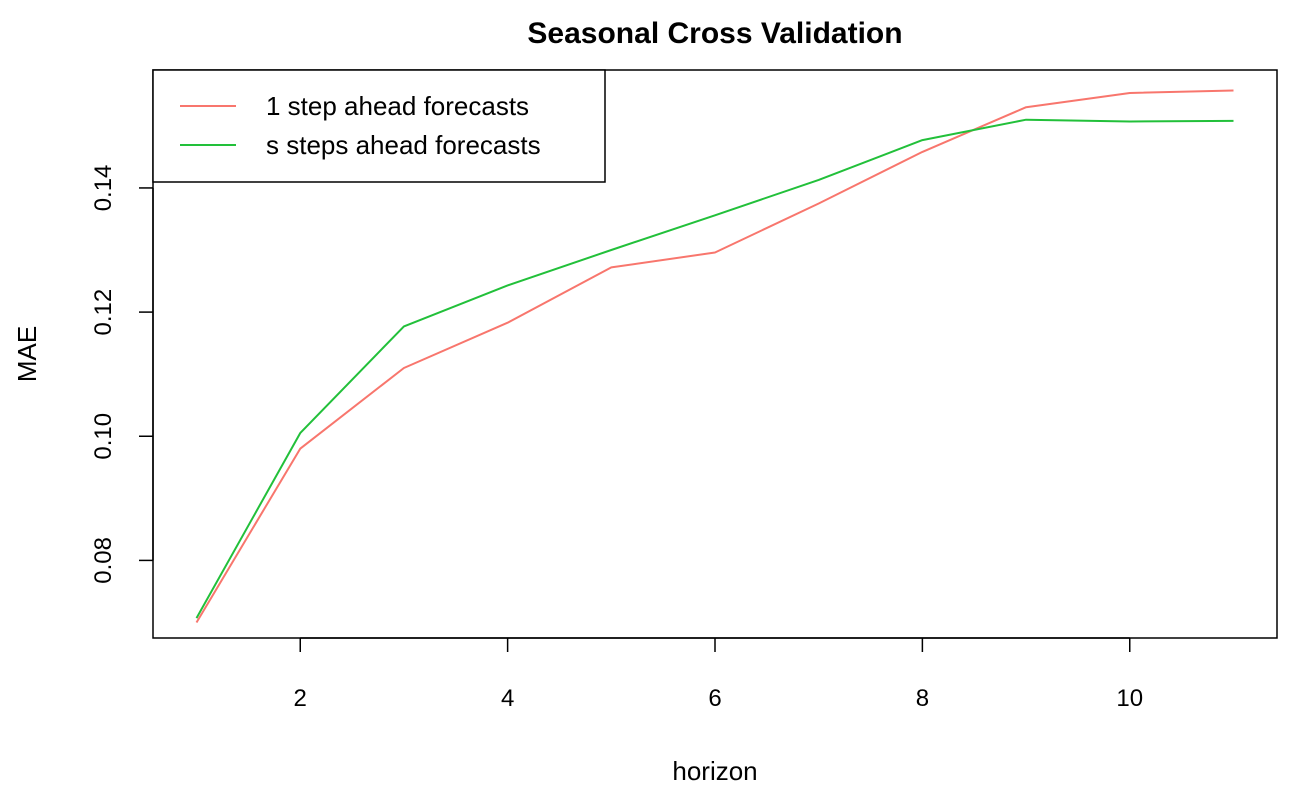 The height and width of the screenshot is (788, 1304). What do you see at coordinates (103, 312) in the screenshot?
I see `y-tick-label: 0.12` at bounding box center [103, 312].